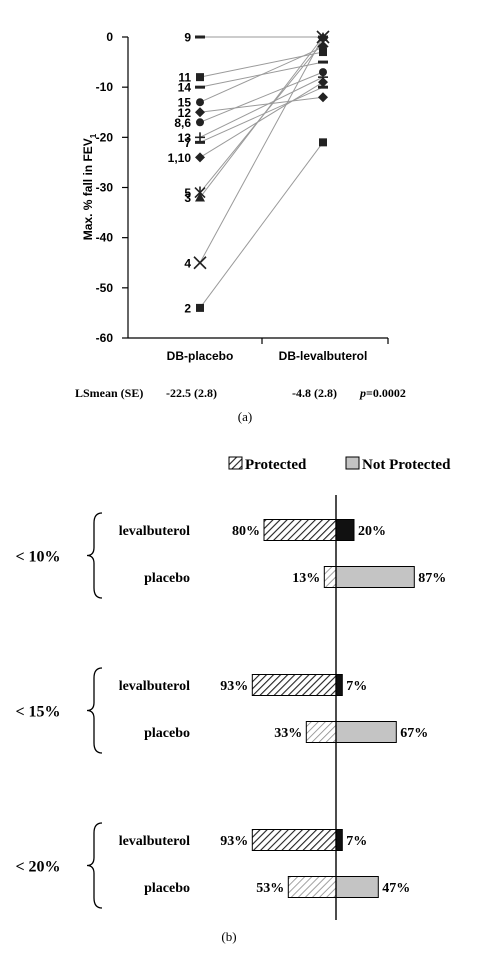  I want to click on y-ticks: 0 -10 -20 -30 -40 -50 -60, so click(112, 187).